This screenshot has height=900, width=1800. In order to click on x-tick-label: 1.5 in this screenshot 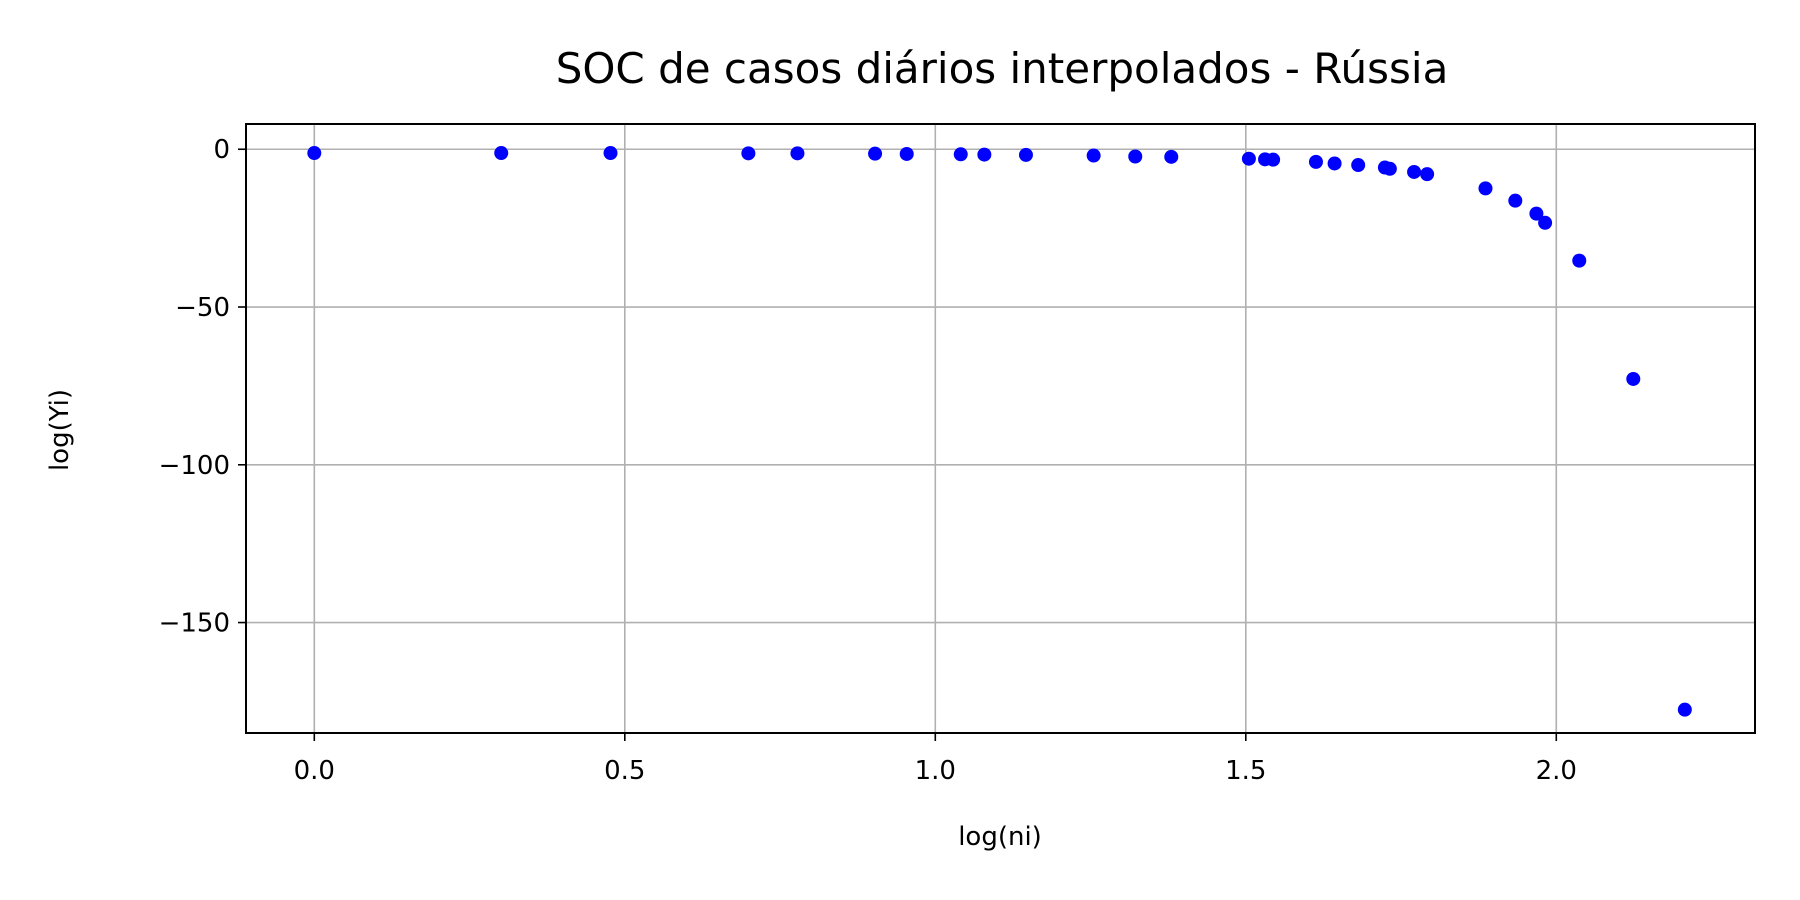, I will do `click(1245, 771)`.